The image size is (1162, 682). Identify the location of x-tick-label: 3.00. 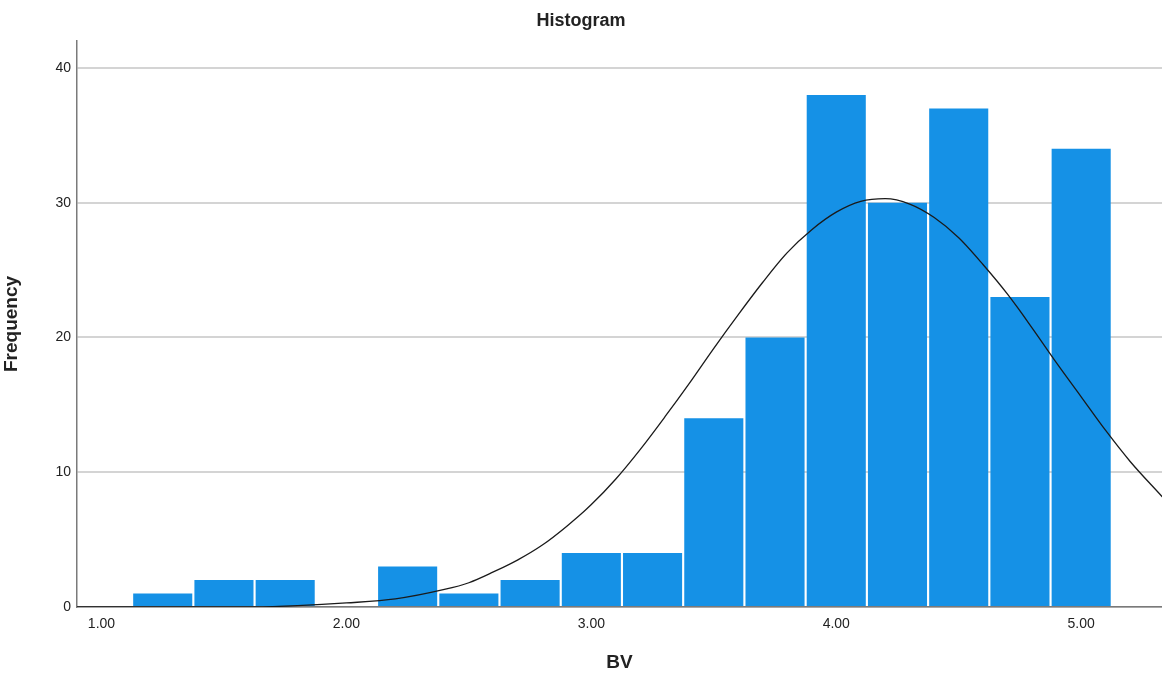
(591, 623).